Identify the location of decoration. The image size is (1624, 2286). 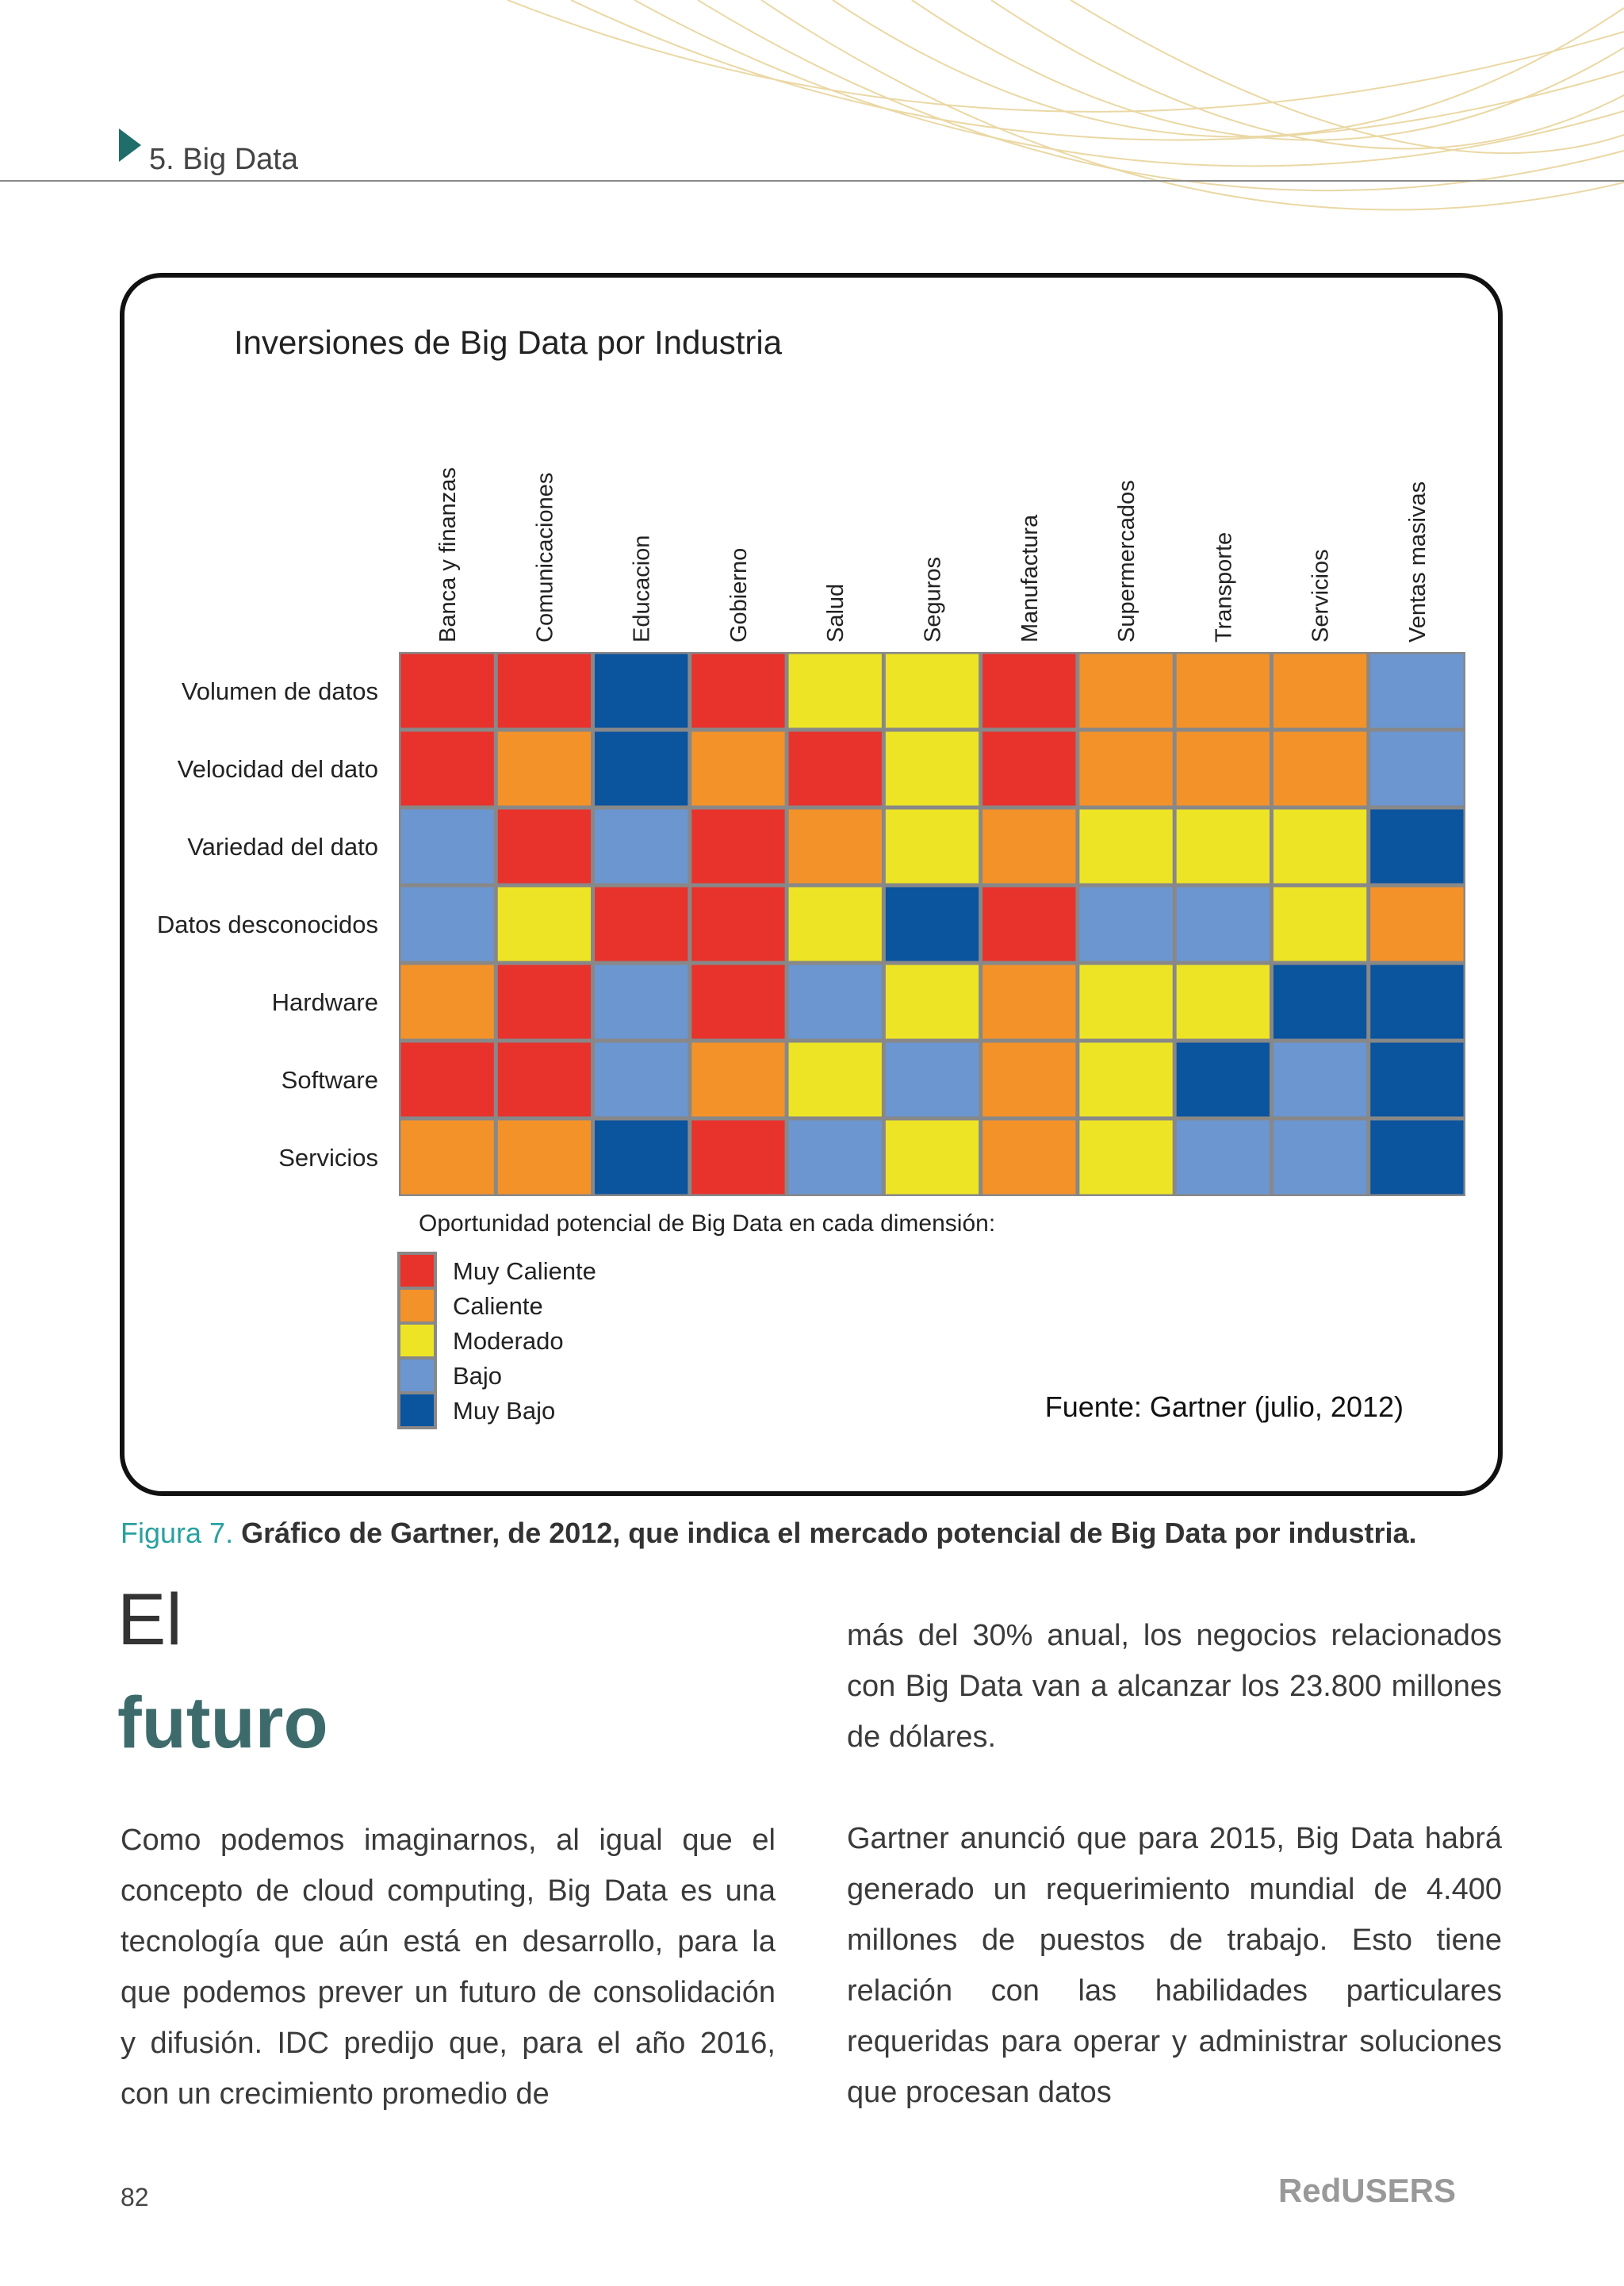
(1065, 105).